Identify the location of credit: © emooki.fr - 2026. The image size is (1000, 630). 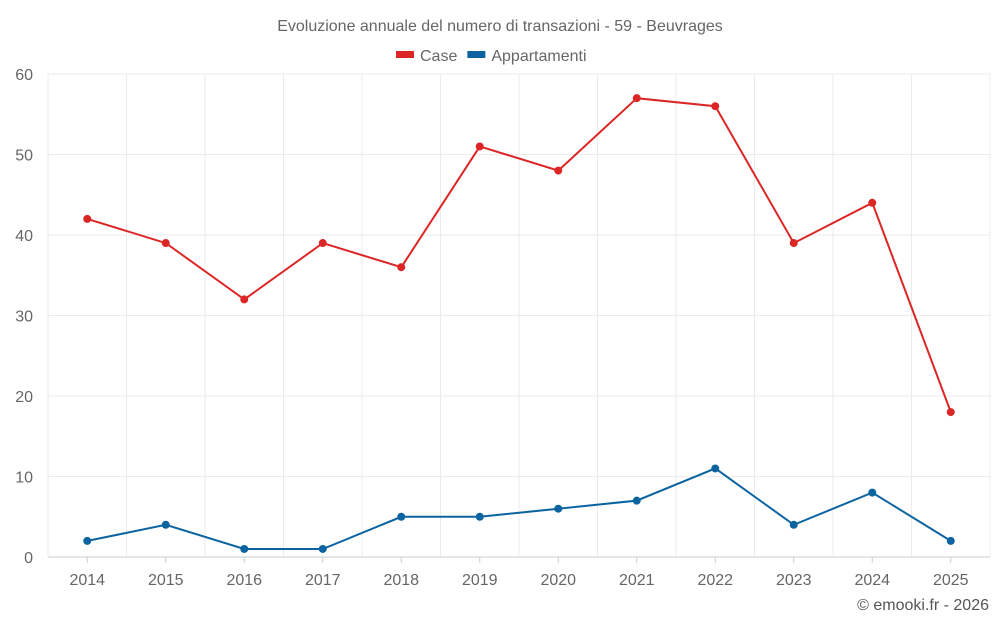
(923, 605).